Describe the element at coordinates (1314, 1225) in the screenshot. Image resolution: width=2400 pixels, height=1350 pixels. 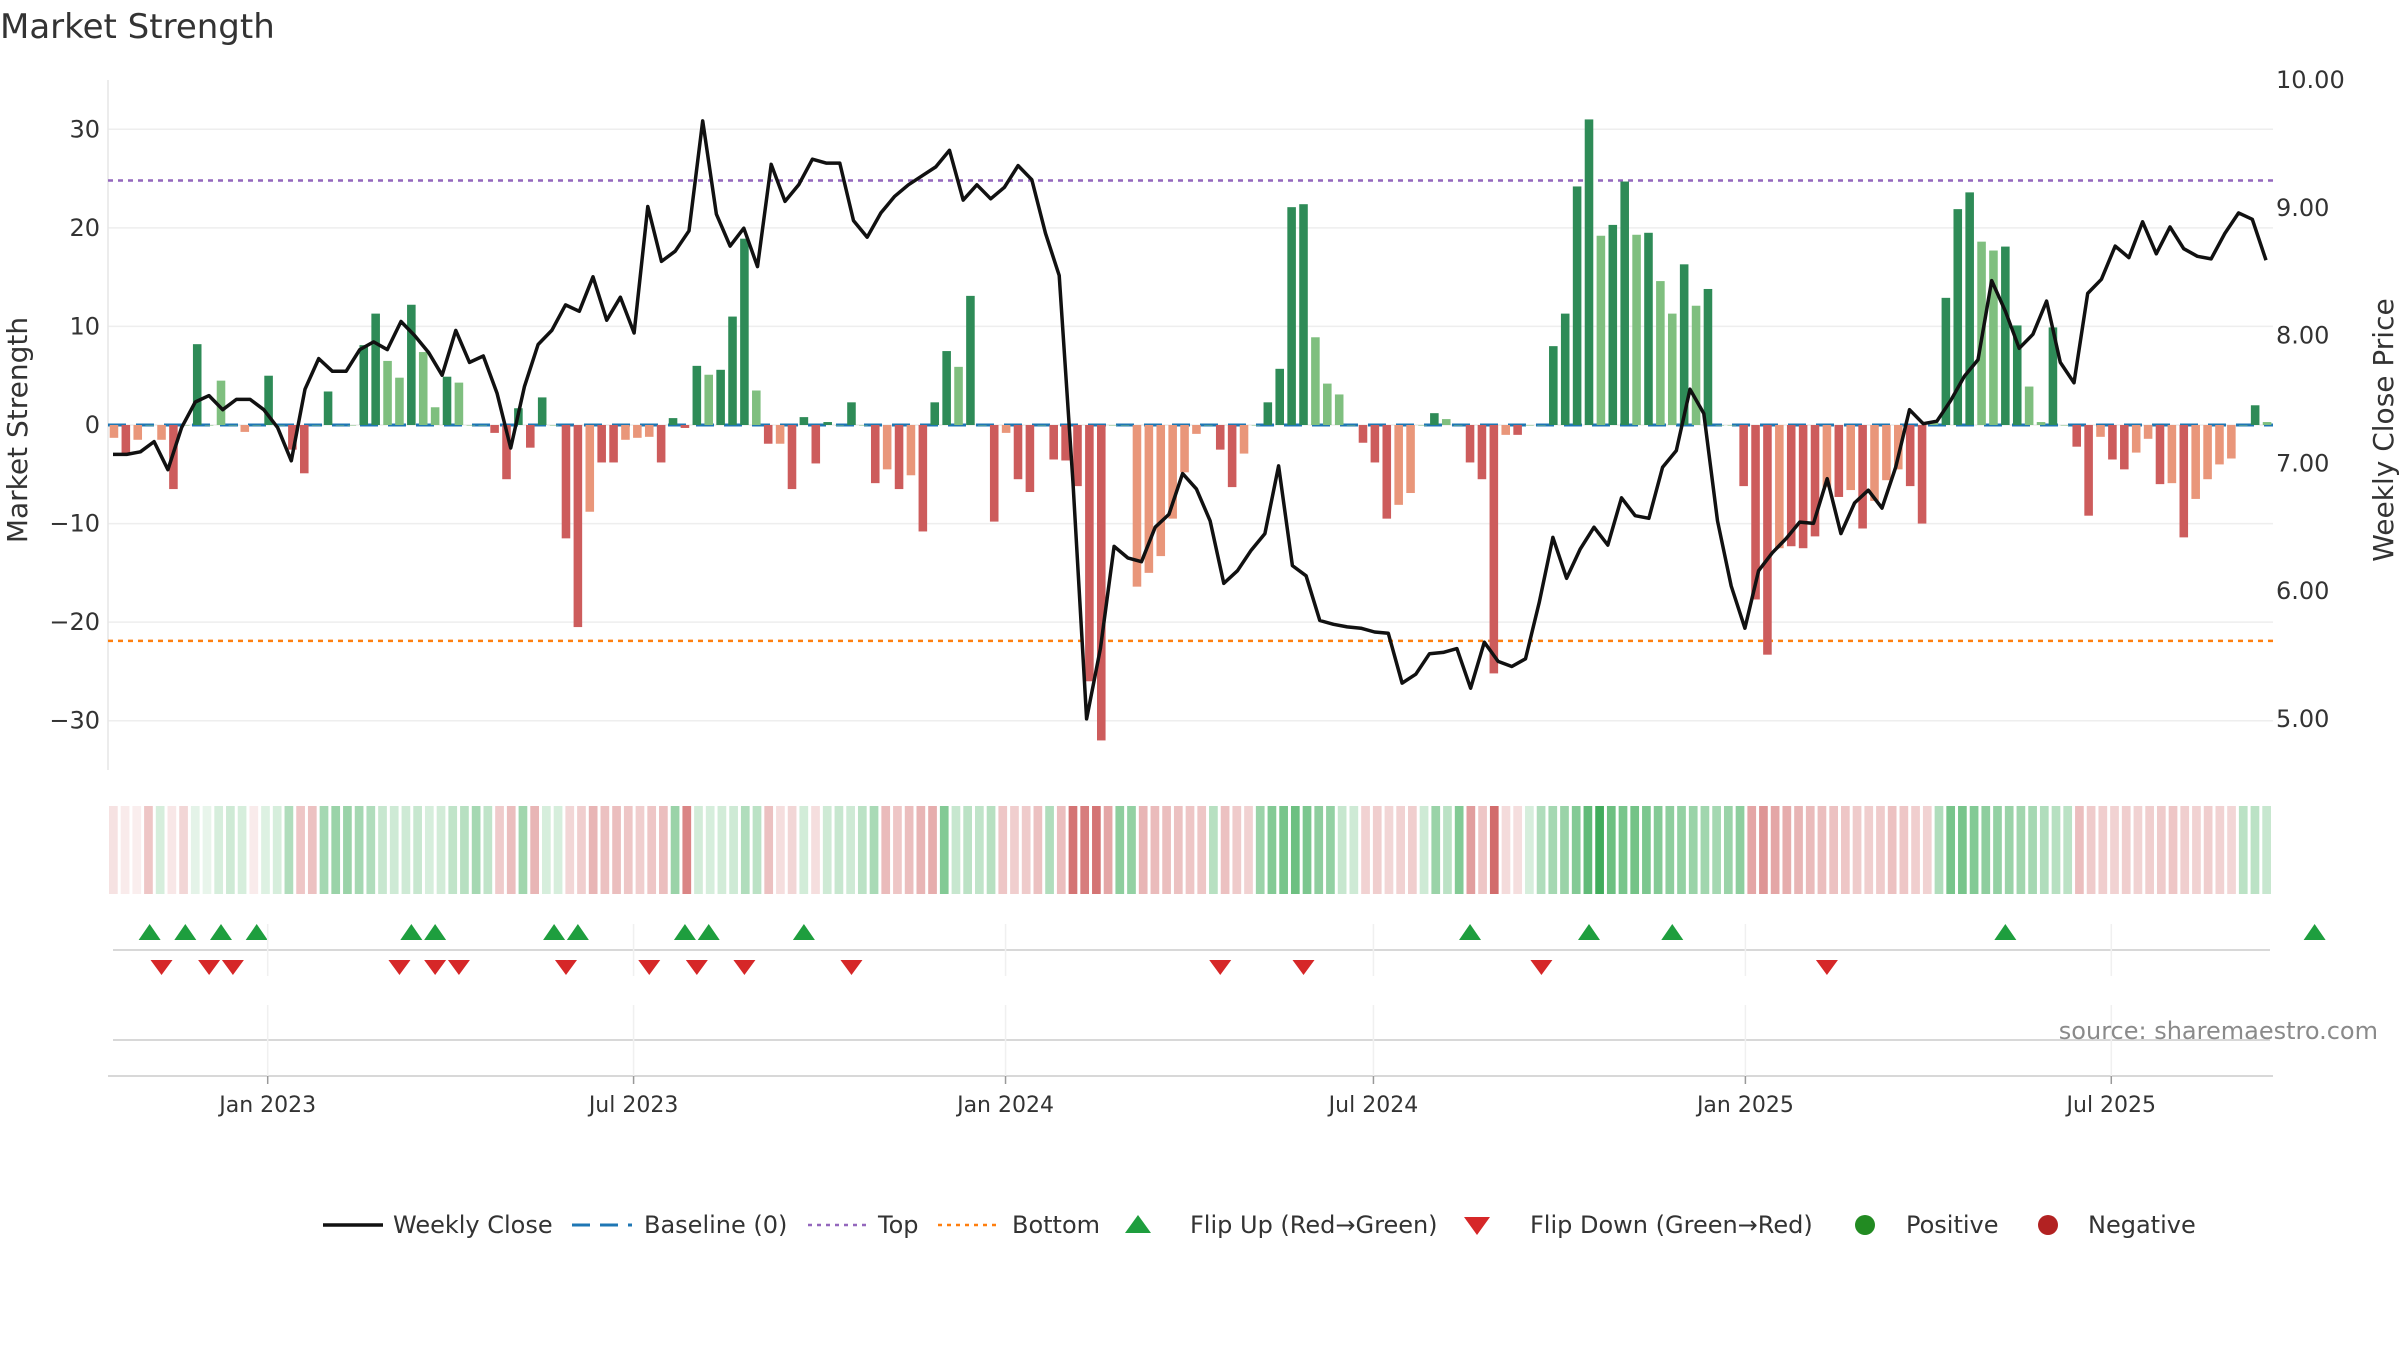
I see `legend-label-flip-up: Flip Up (Red→Green)` at that location.